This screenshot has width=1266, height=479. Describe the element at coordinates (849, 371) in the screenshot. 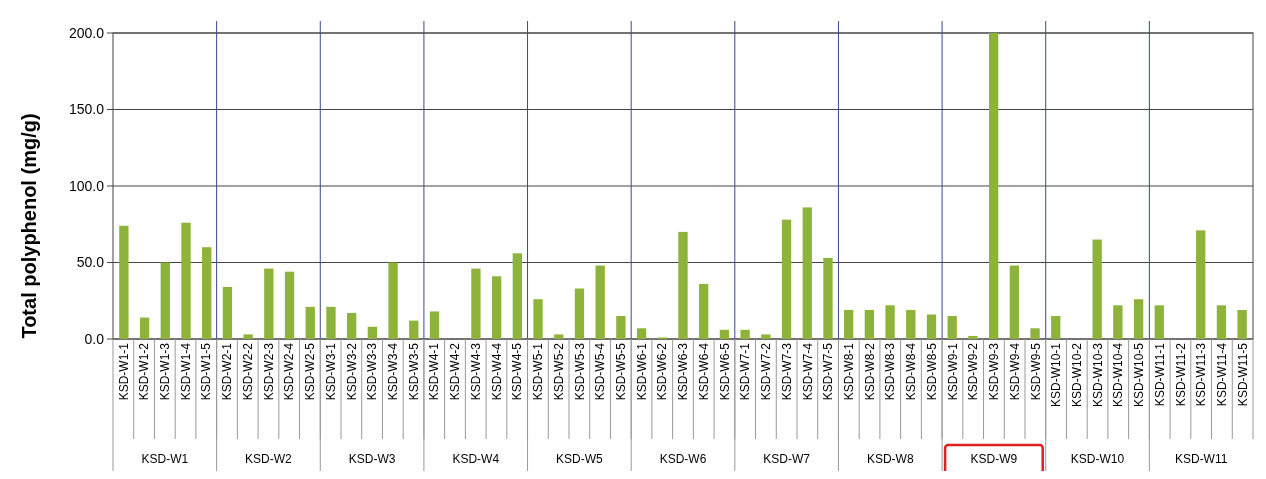

I see `x-tick-label: KSD-W8-1` at that location.